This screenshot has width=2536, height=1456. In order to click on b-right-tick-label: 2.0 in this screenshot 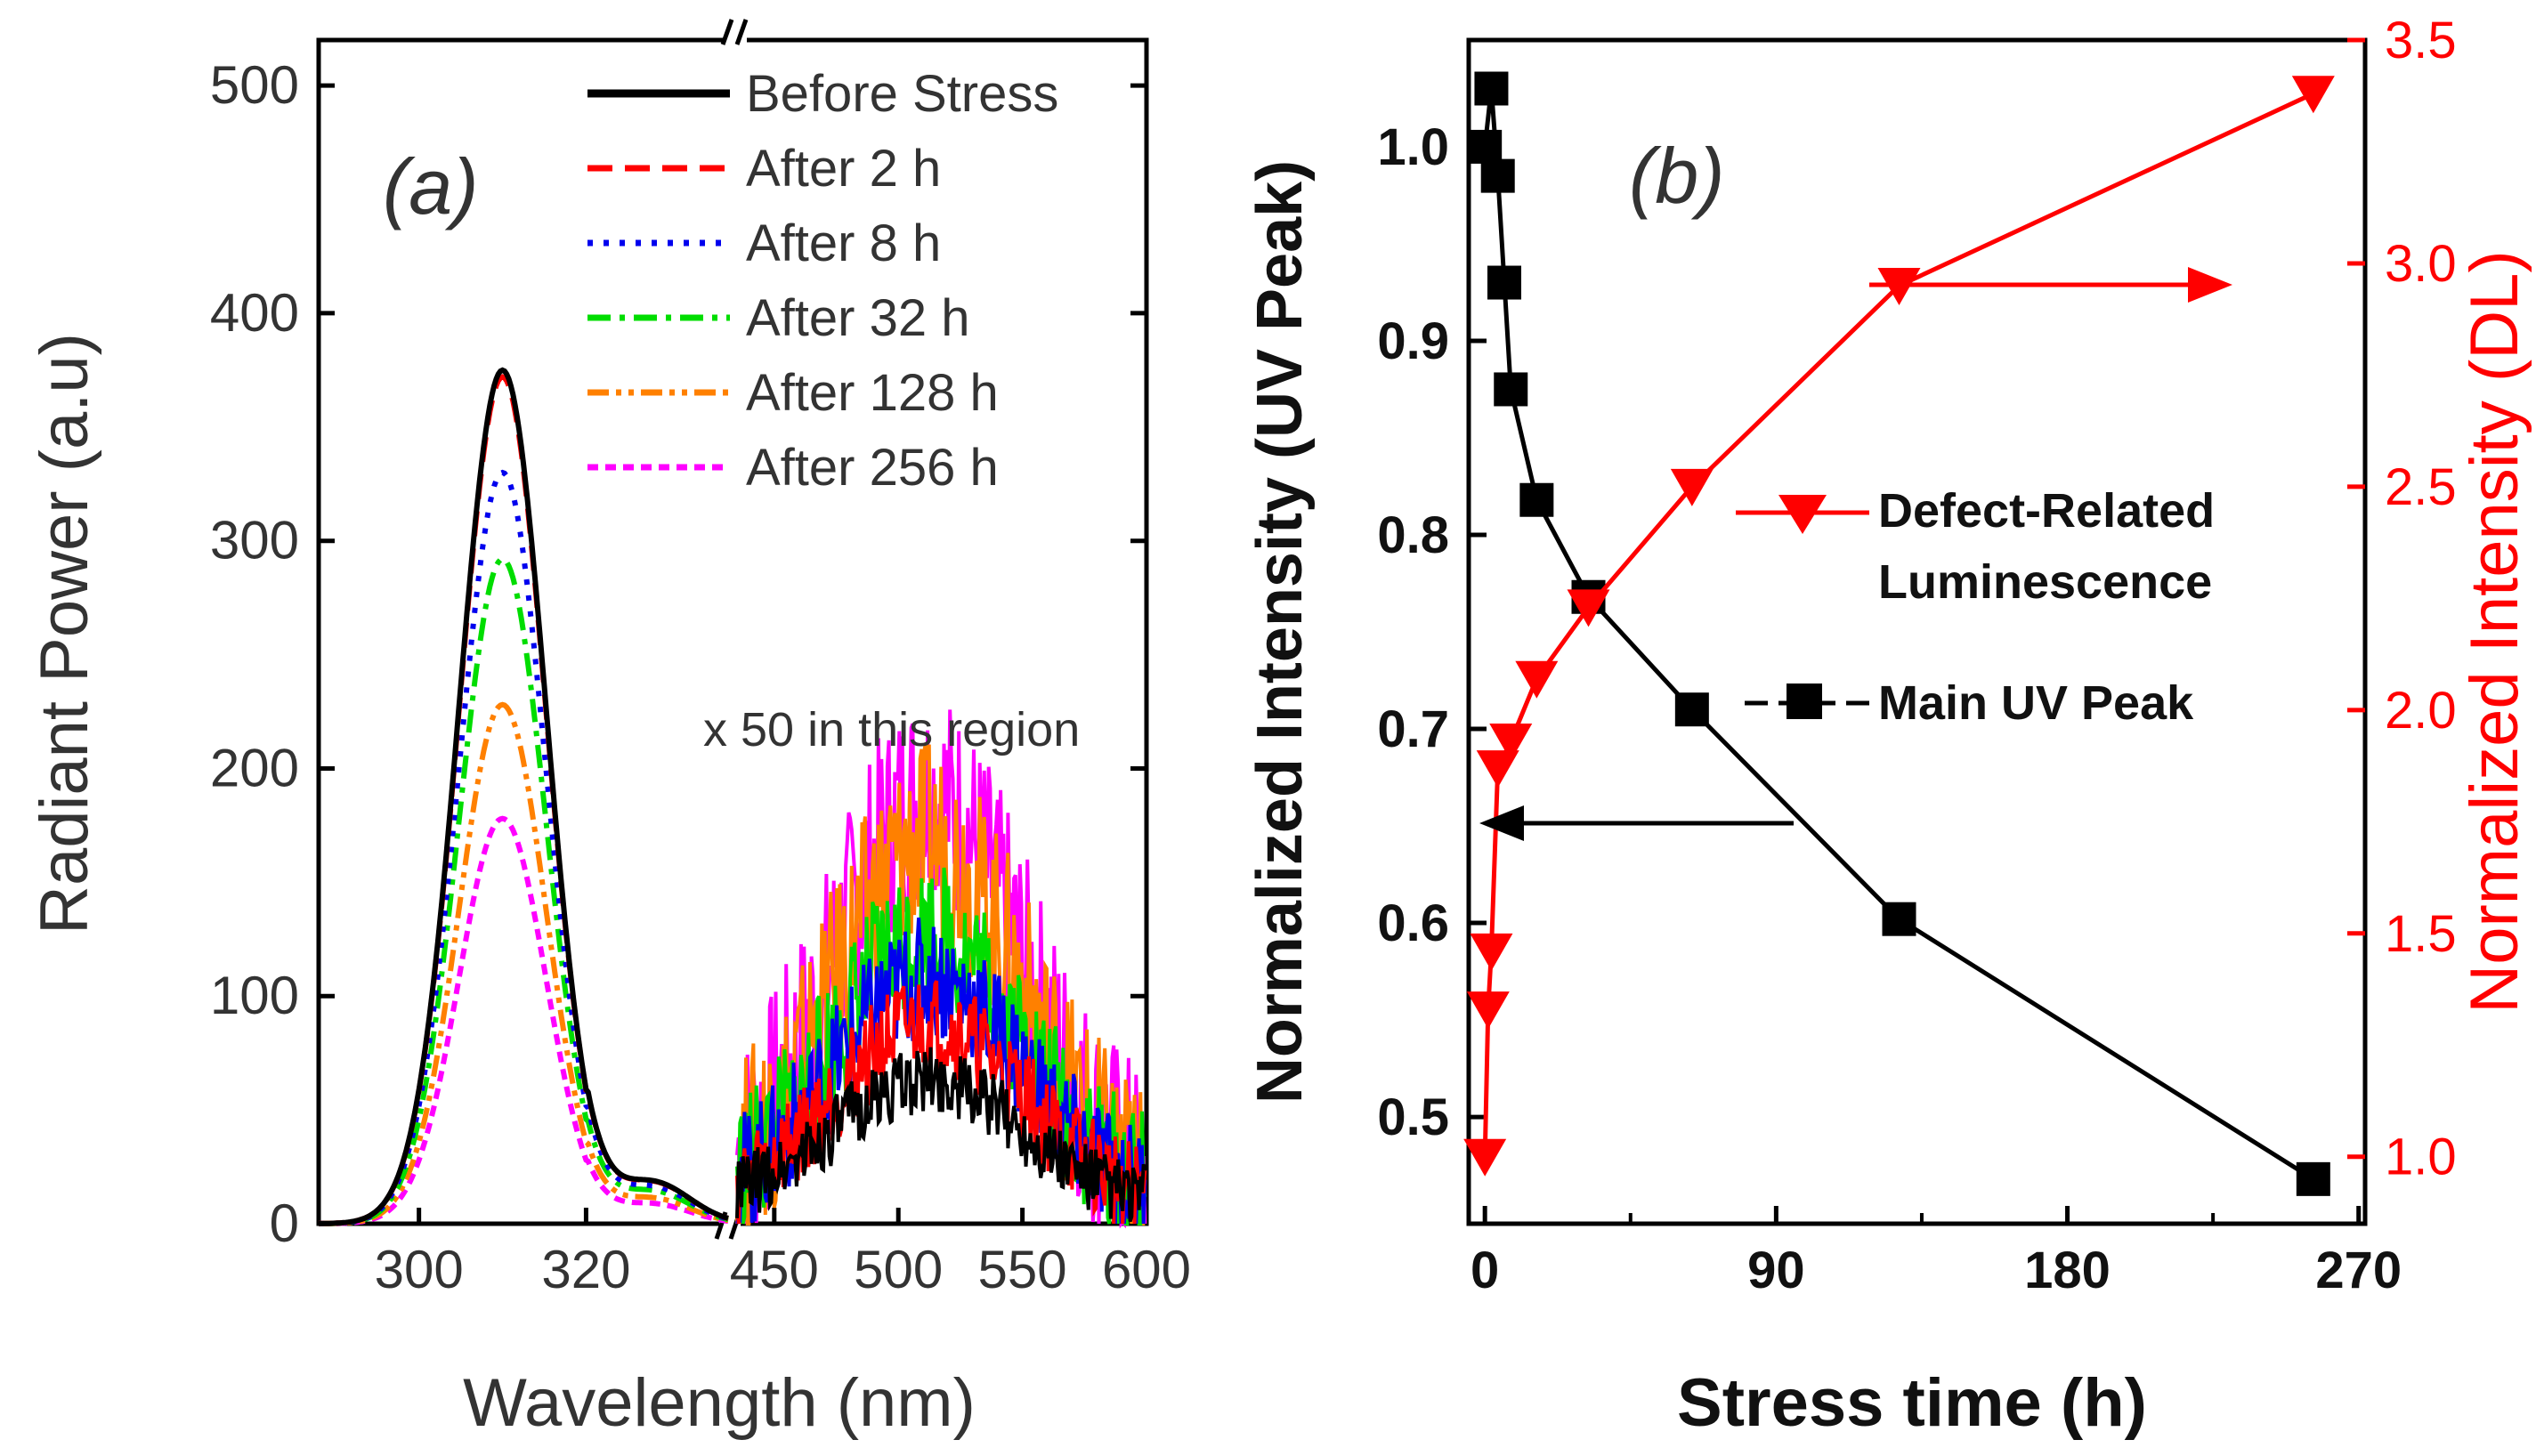, I will do `click(2421, 711)`.